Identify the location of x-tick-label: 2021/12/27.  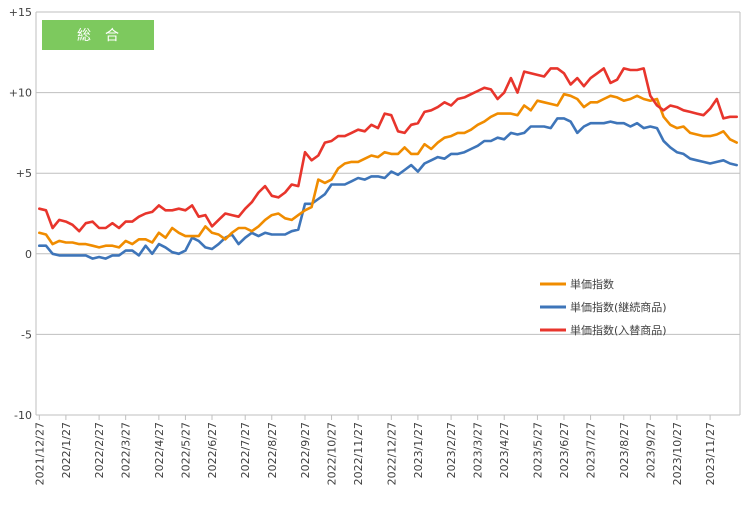
(39, 453).